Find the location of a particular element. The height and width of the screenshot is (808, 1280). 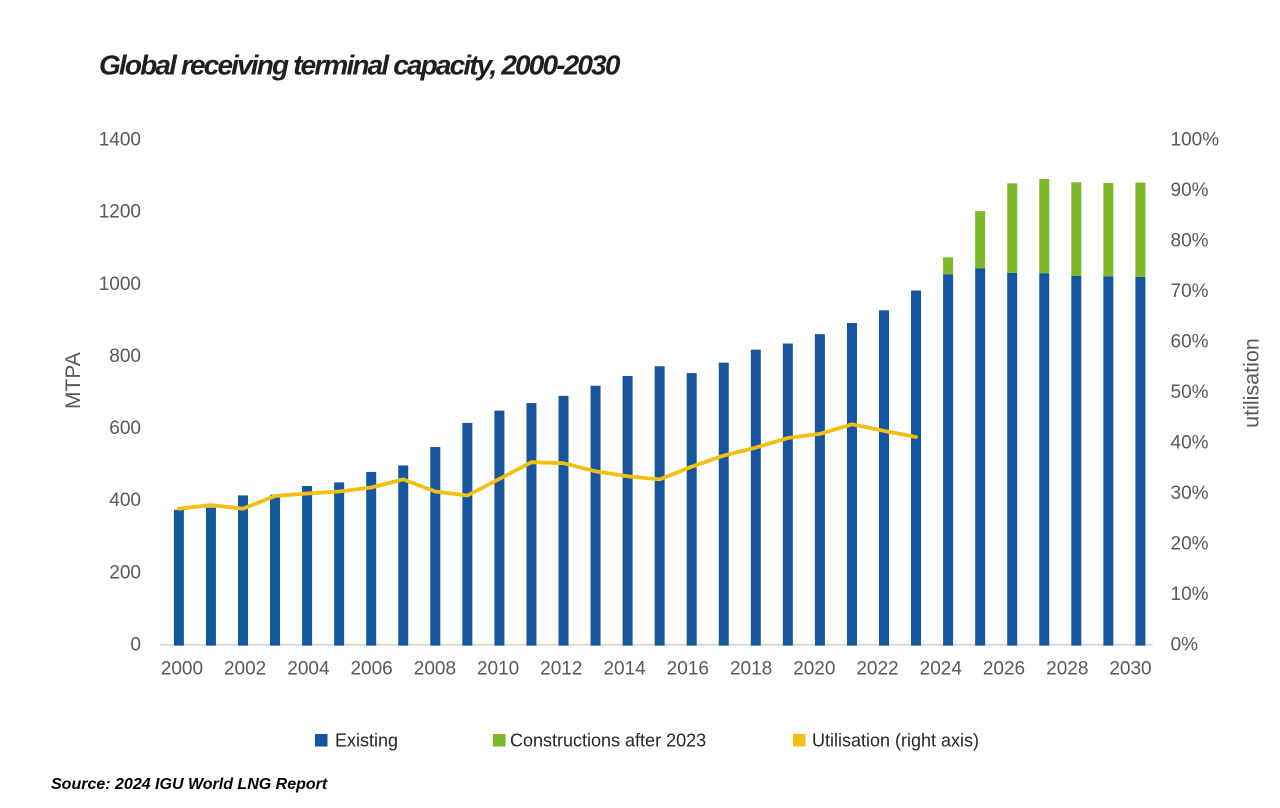

svg-text: 90% is located at coordinates (1190, 190).